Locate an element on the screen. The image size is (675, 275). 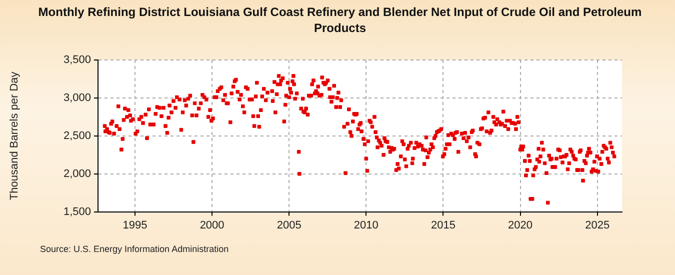
x-tick-label: 2005 is located at coordinates (289, 225).